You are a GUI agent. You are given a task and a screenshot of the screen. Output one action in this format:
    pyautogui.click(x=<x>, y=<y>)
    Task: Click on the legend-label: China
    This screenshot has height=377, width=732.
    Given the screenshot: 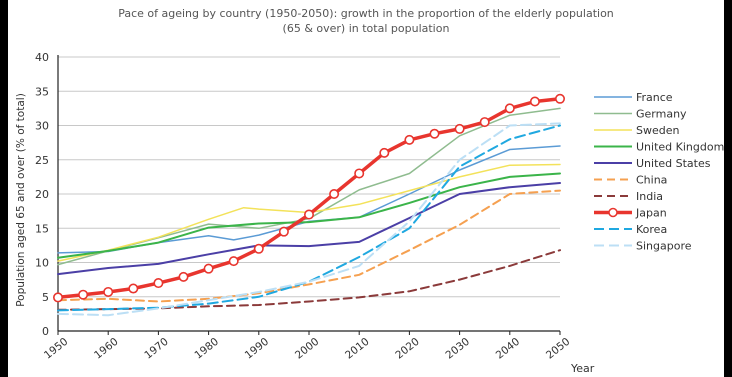 What is the action you would take?
    pyautogui.click(x=651, y=180)
    